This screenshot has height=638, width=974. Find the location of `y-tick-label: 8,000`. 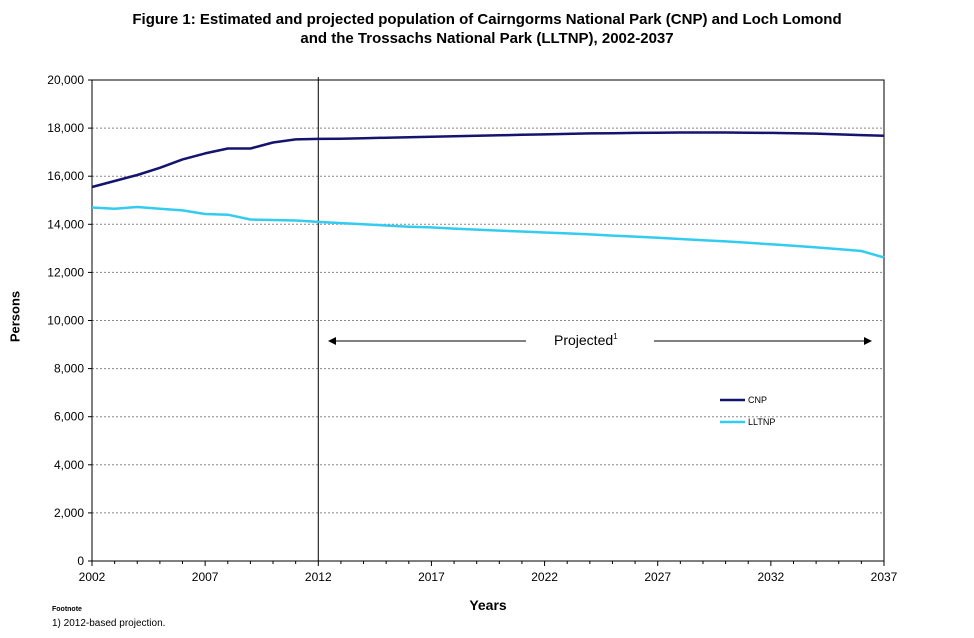

y-tick-label: 8,000 is located at coordinates (69, 369).